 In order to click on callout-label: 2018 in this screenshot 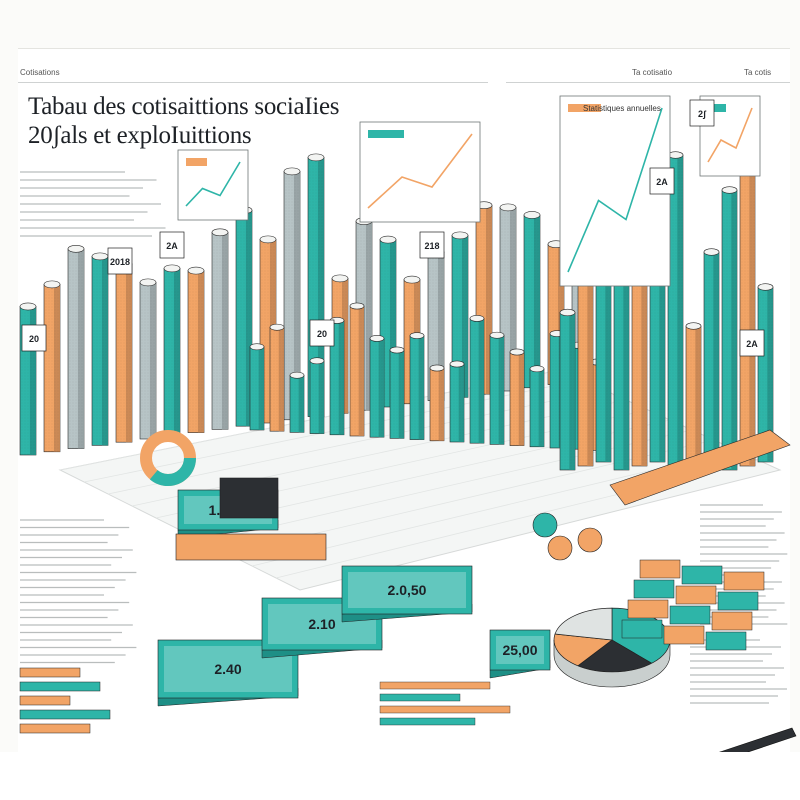, I will do `click(120, 262)`.